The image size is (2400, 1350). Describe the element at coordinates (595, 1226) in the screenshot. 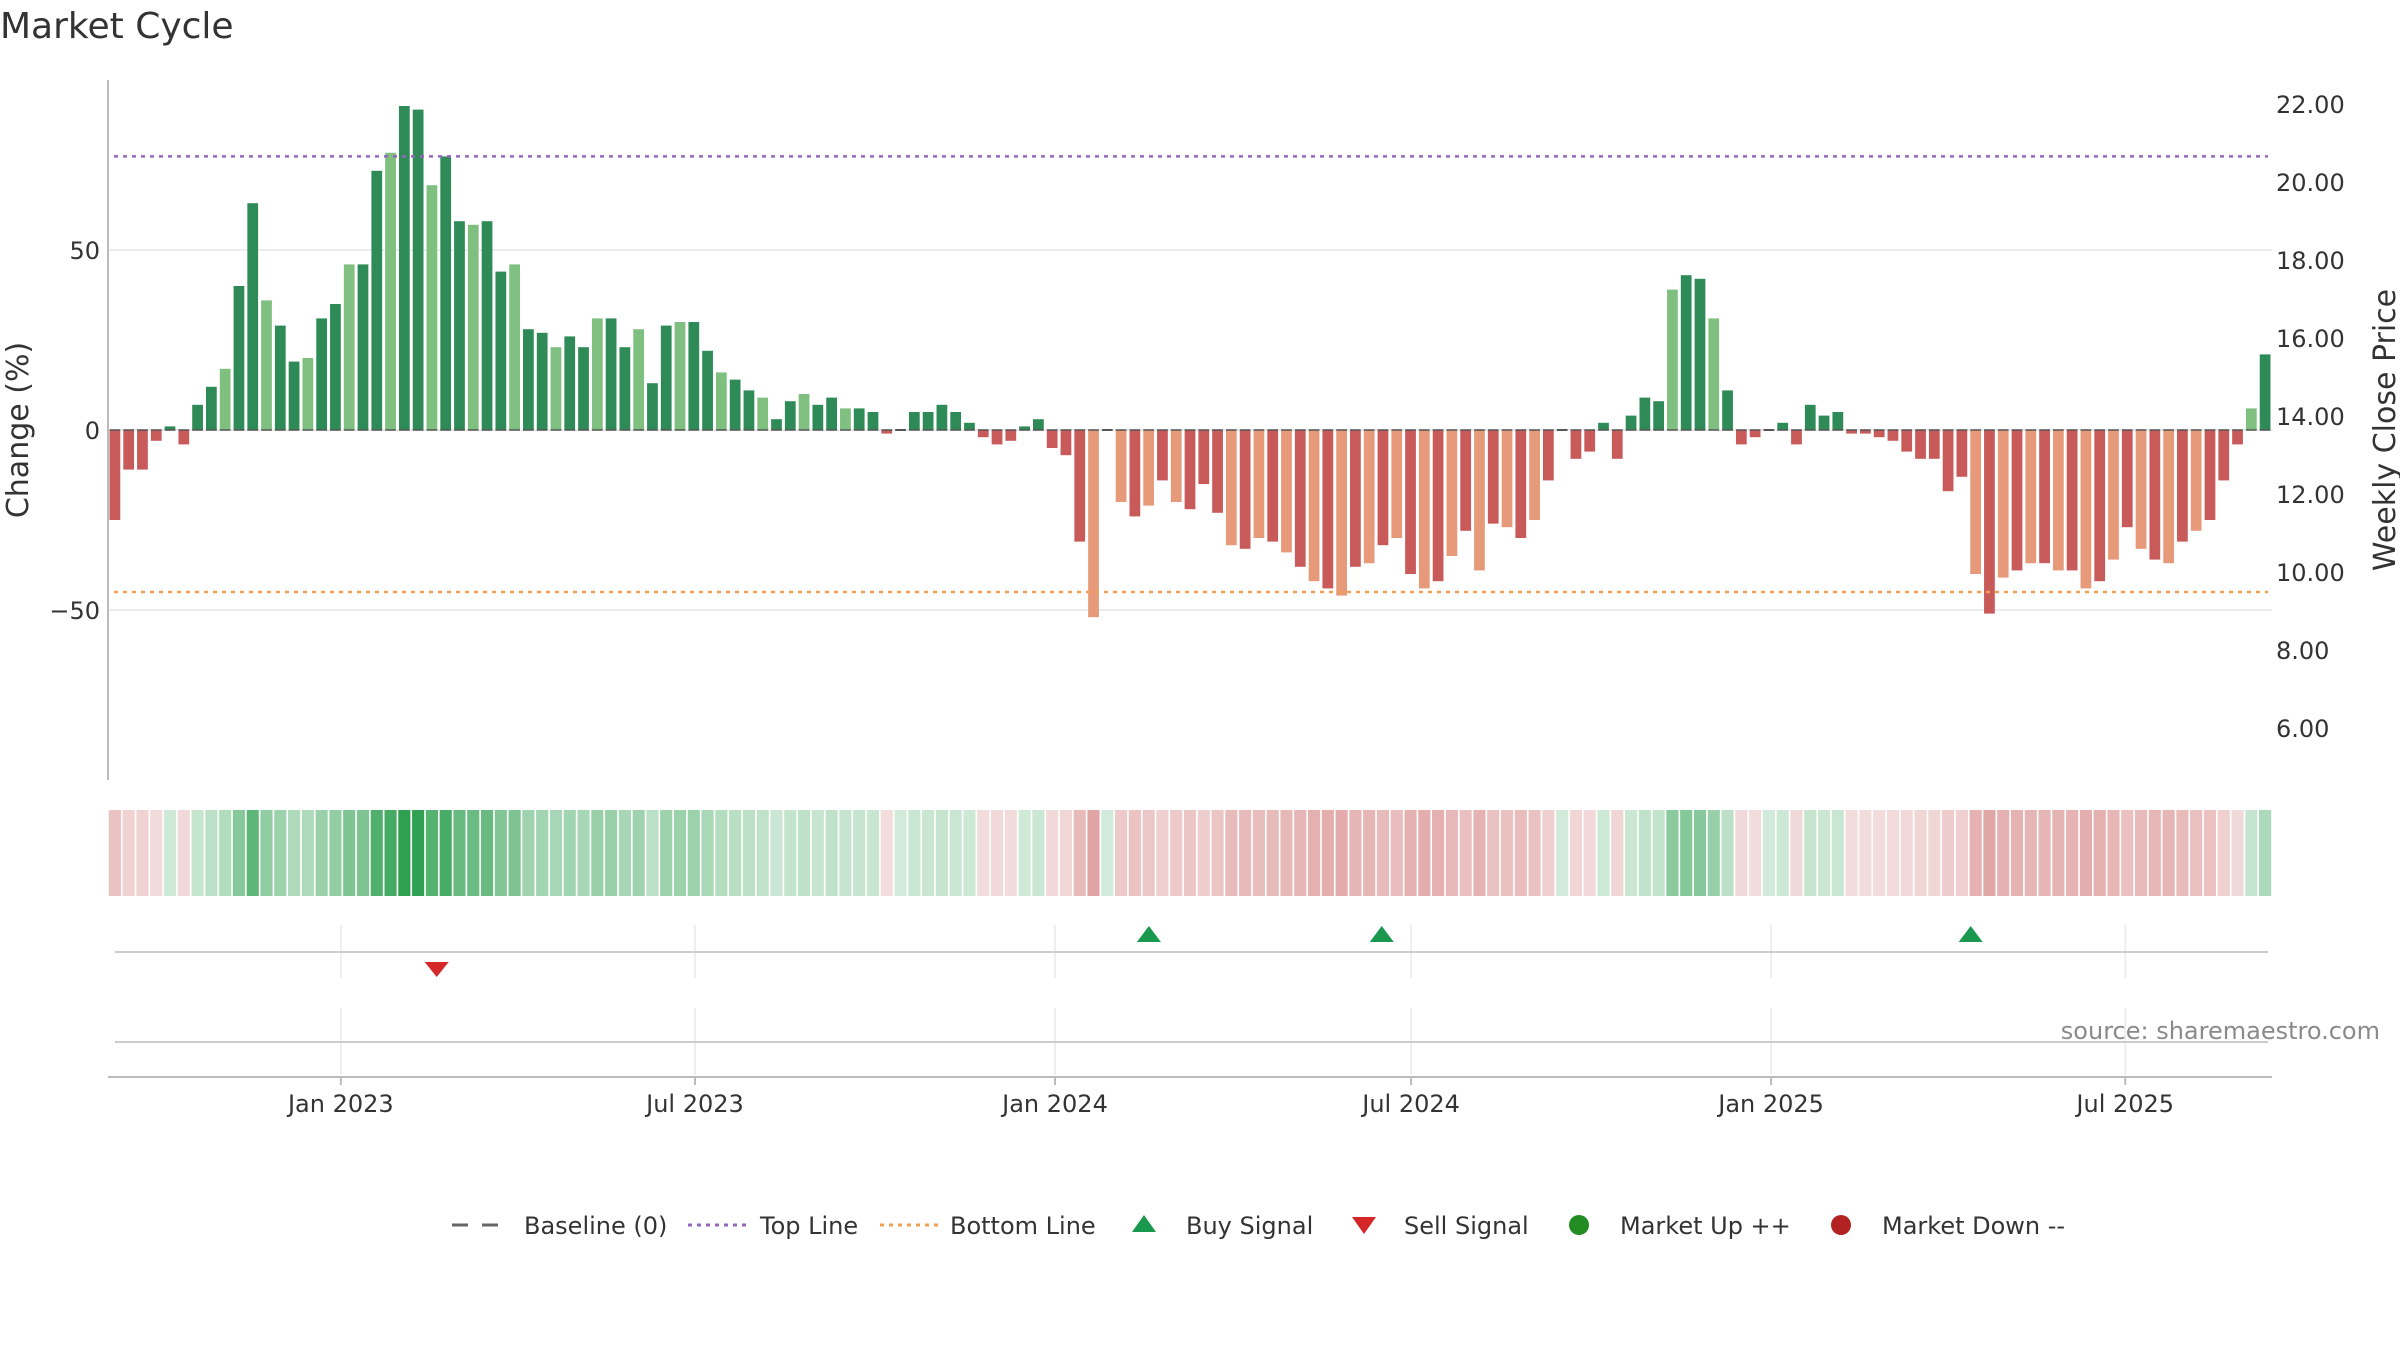

I see `legend-label: Baseline (0)` at that location.